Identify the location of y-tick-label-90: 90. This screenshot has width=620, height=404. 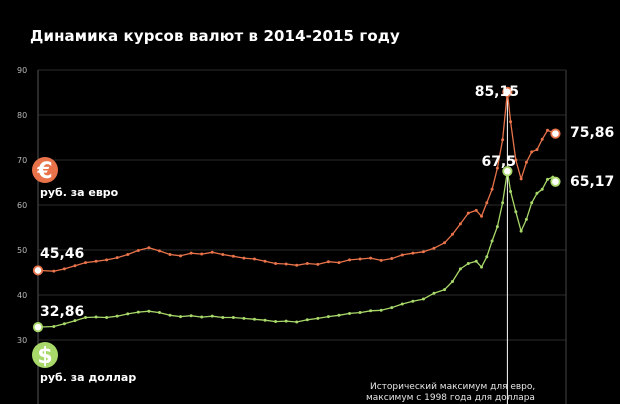
(22, 70).